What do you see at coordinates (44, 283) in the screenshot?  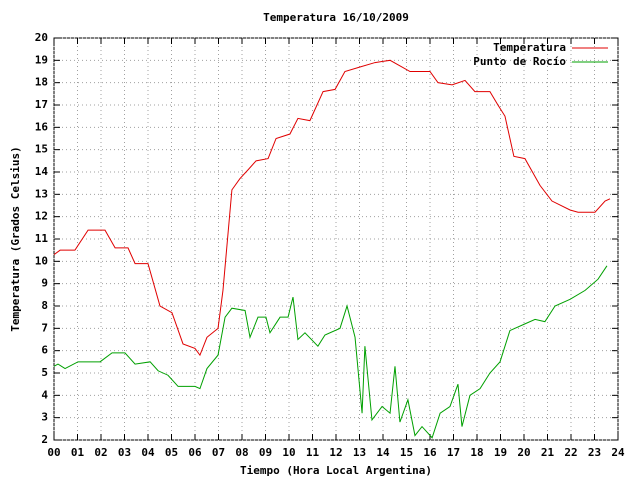 I see `y-tick-label: 9` at bounding box center [44, 283].